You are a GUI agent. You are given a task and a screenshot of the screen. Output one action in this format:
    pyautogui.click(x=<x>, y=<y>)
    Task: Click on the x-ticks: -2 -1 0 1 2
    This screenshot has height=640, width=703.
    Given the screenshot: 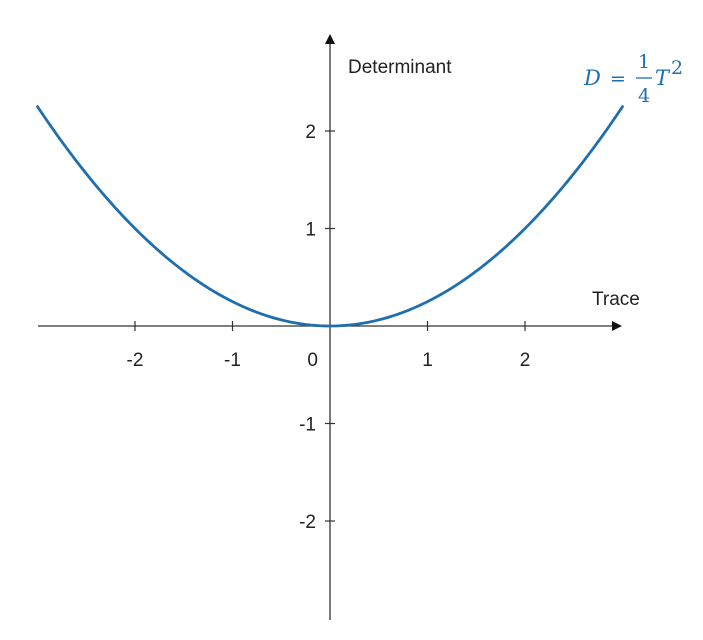 What is the action you would take?
    pyautogui.click(x=329, y=346)
    